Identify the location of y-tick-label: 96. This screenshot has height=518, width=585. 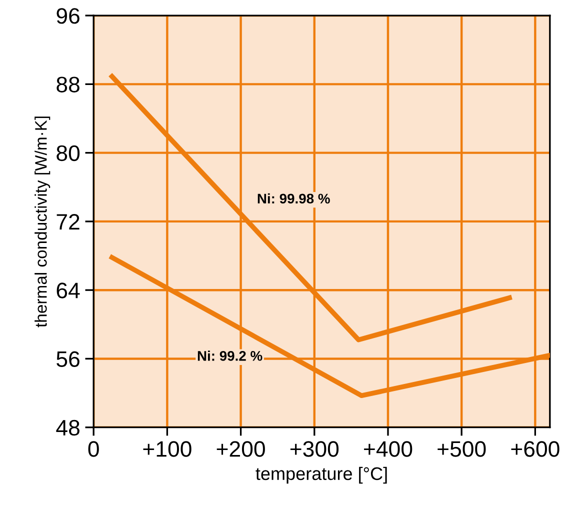
(68, 16).